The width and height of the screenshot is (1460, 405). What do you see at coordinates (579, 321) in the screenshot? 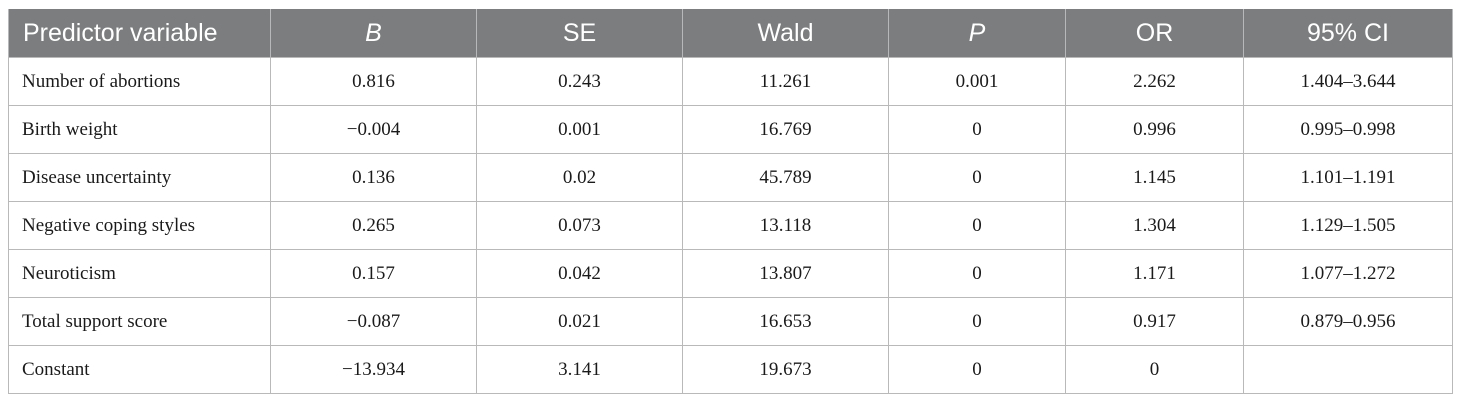
I see `se-cell: 0.021` at bounding box center [579, 321].